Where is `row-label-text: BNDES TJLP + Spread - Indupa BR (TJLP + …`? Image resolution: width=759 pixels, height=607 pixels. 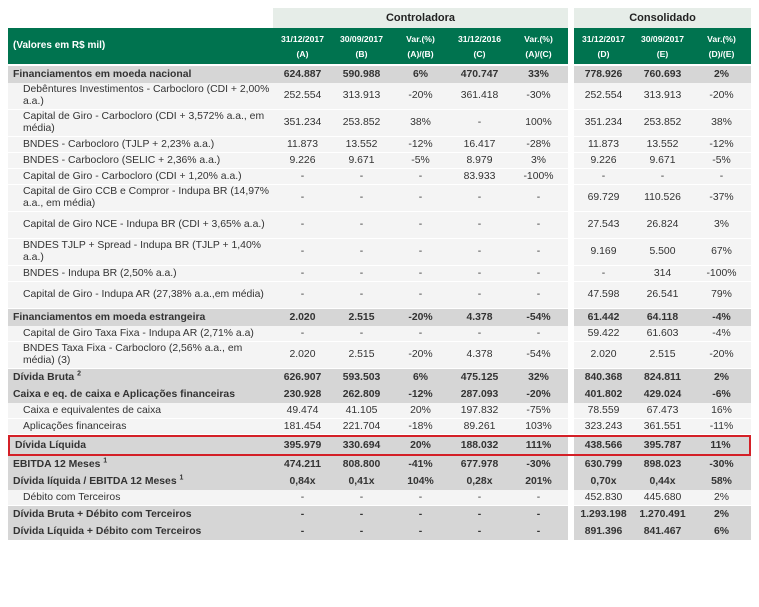
row-label-text: BNDES TJLP + Spread - Indupa BR (TJLP + … is located at coordinates (142, 251).